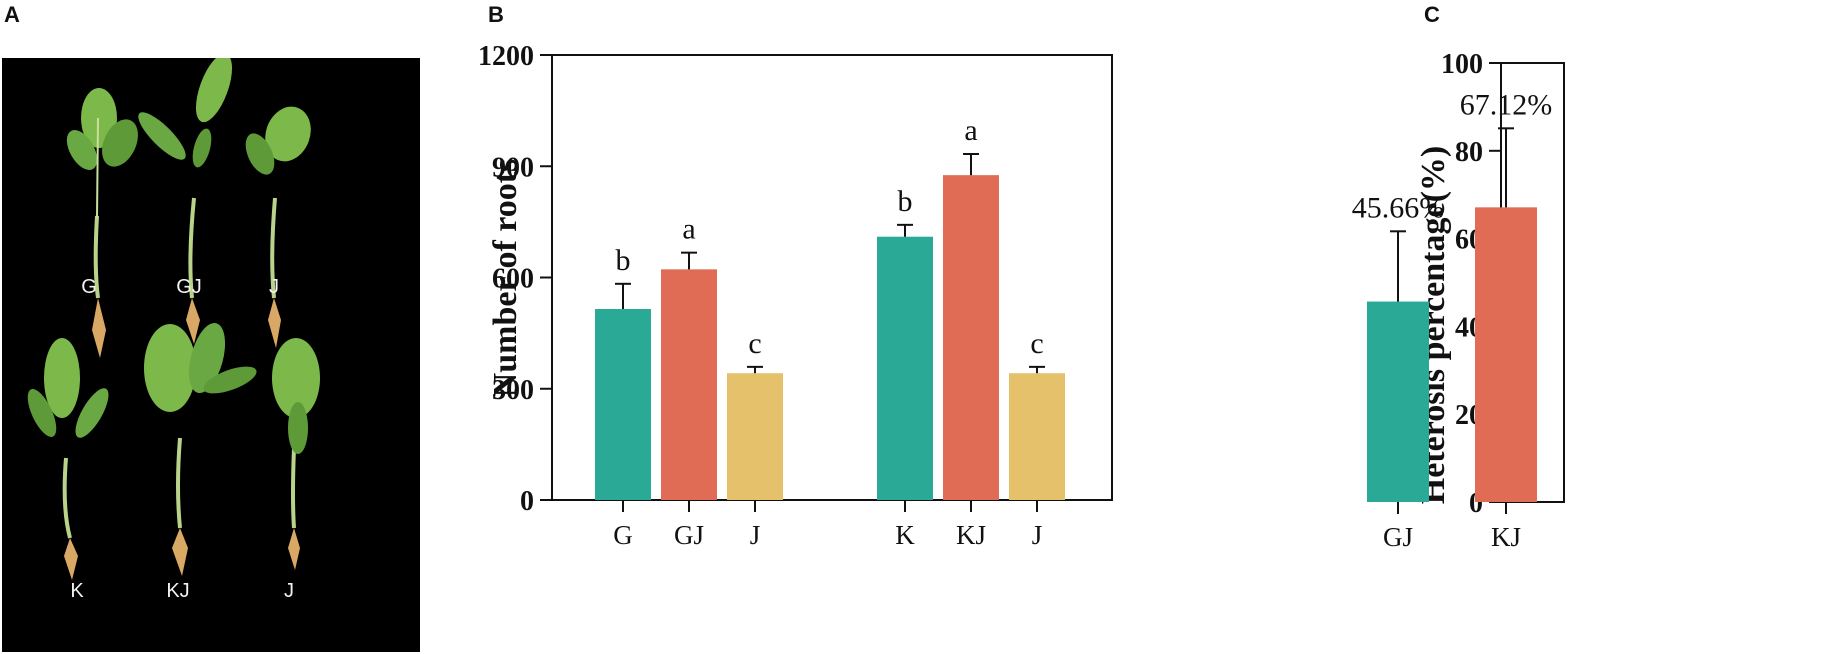 Image resolution: width=1837 pixels, height=654 pixels. What do you see at coordinates (200, 449) in the screenshot?
I see `seedling-kj` at bounding box center [200, 449].